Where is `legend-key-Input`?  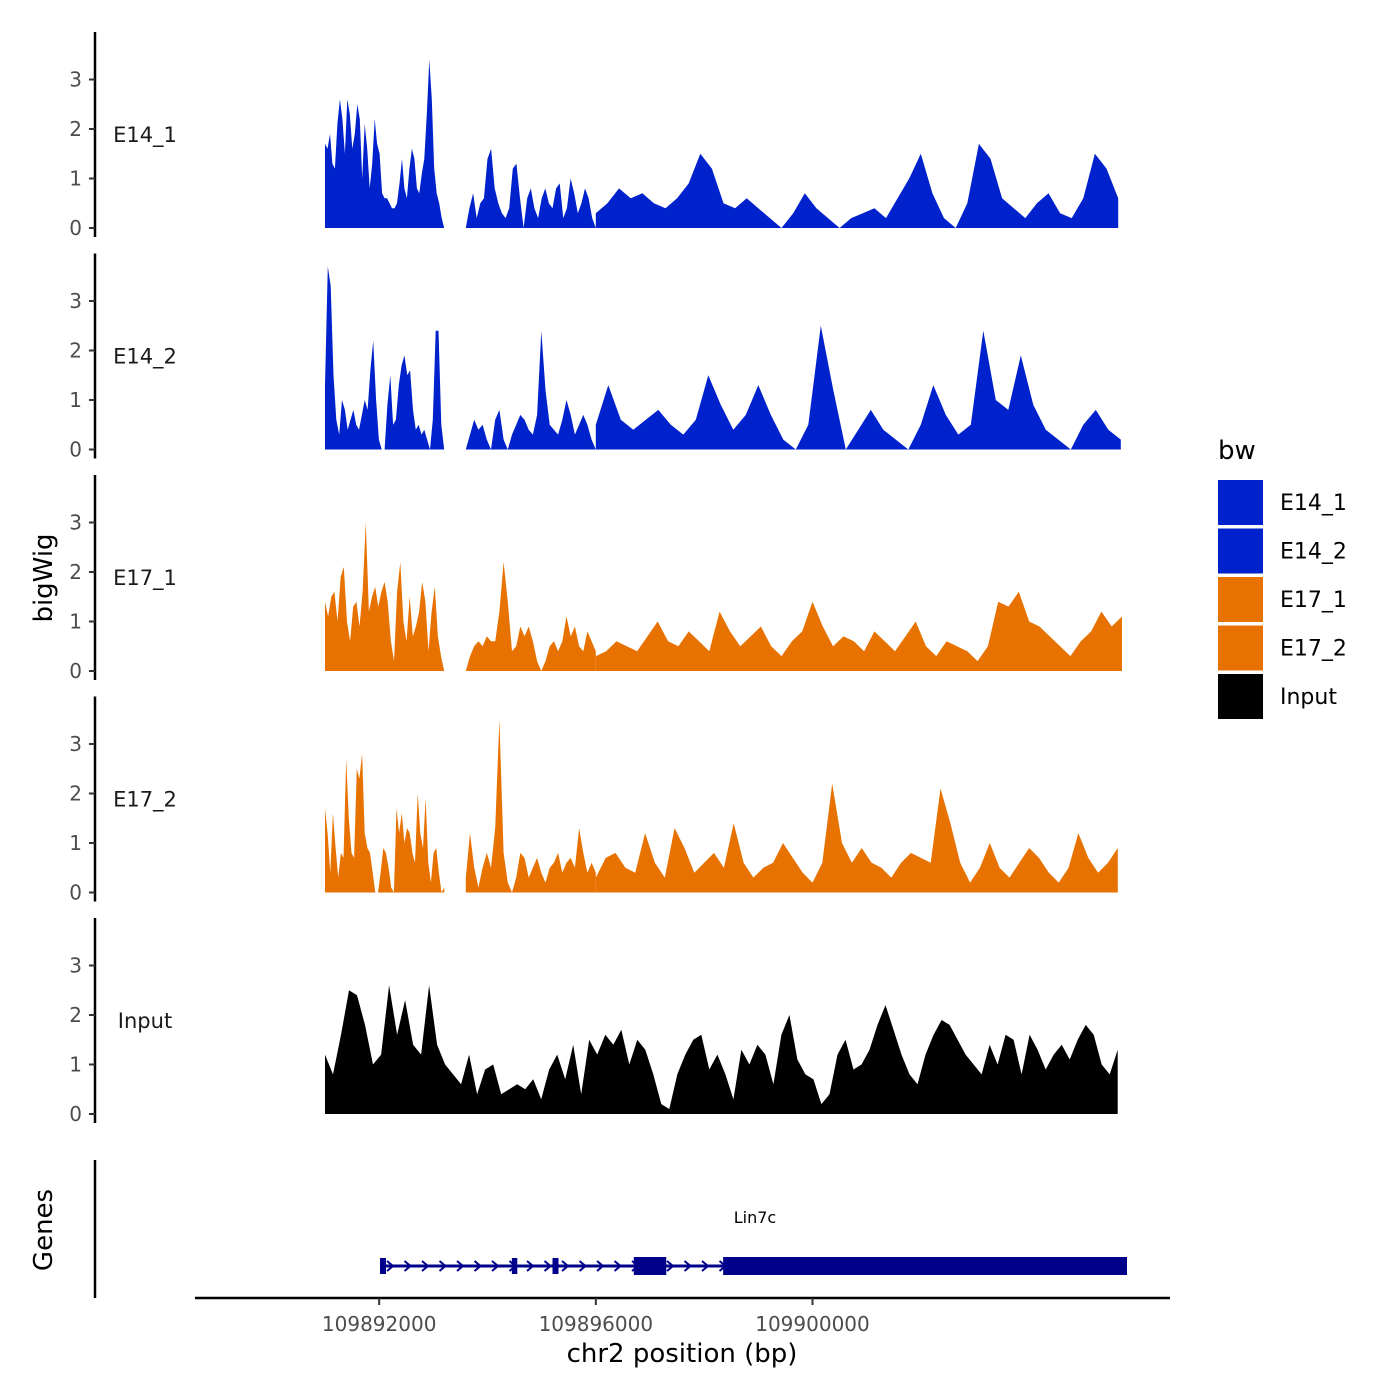 legend-key-Input is located at coordinates (1240, 696).